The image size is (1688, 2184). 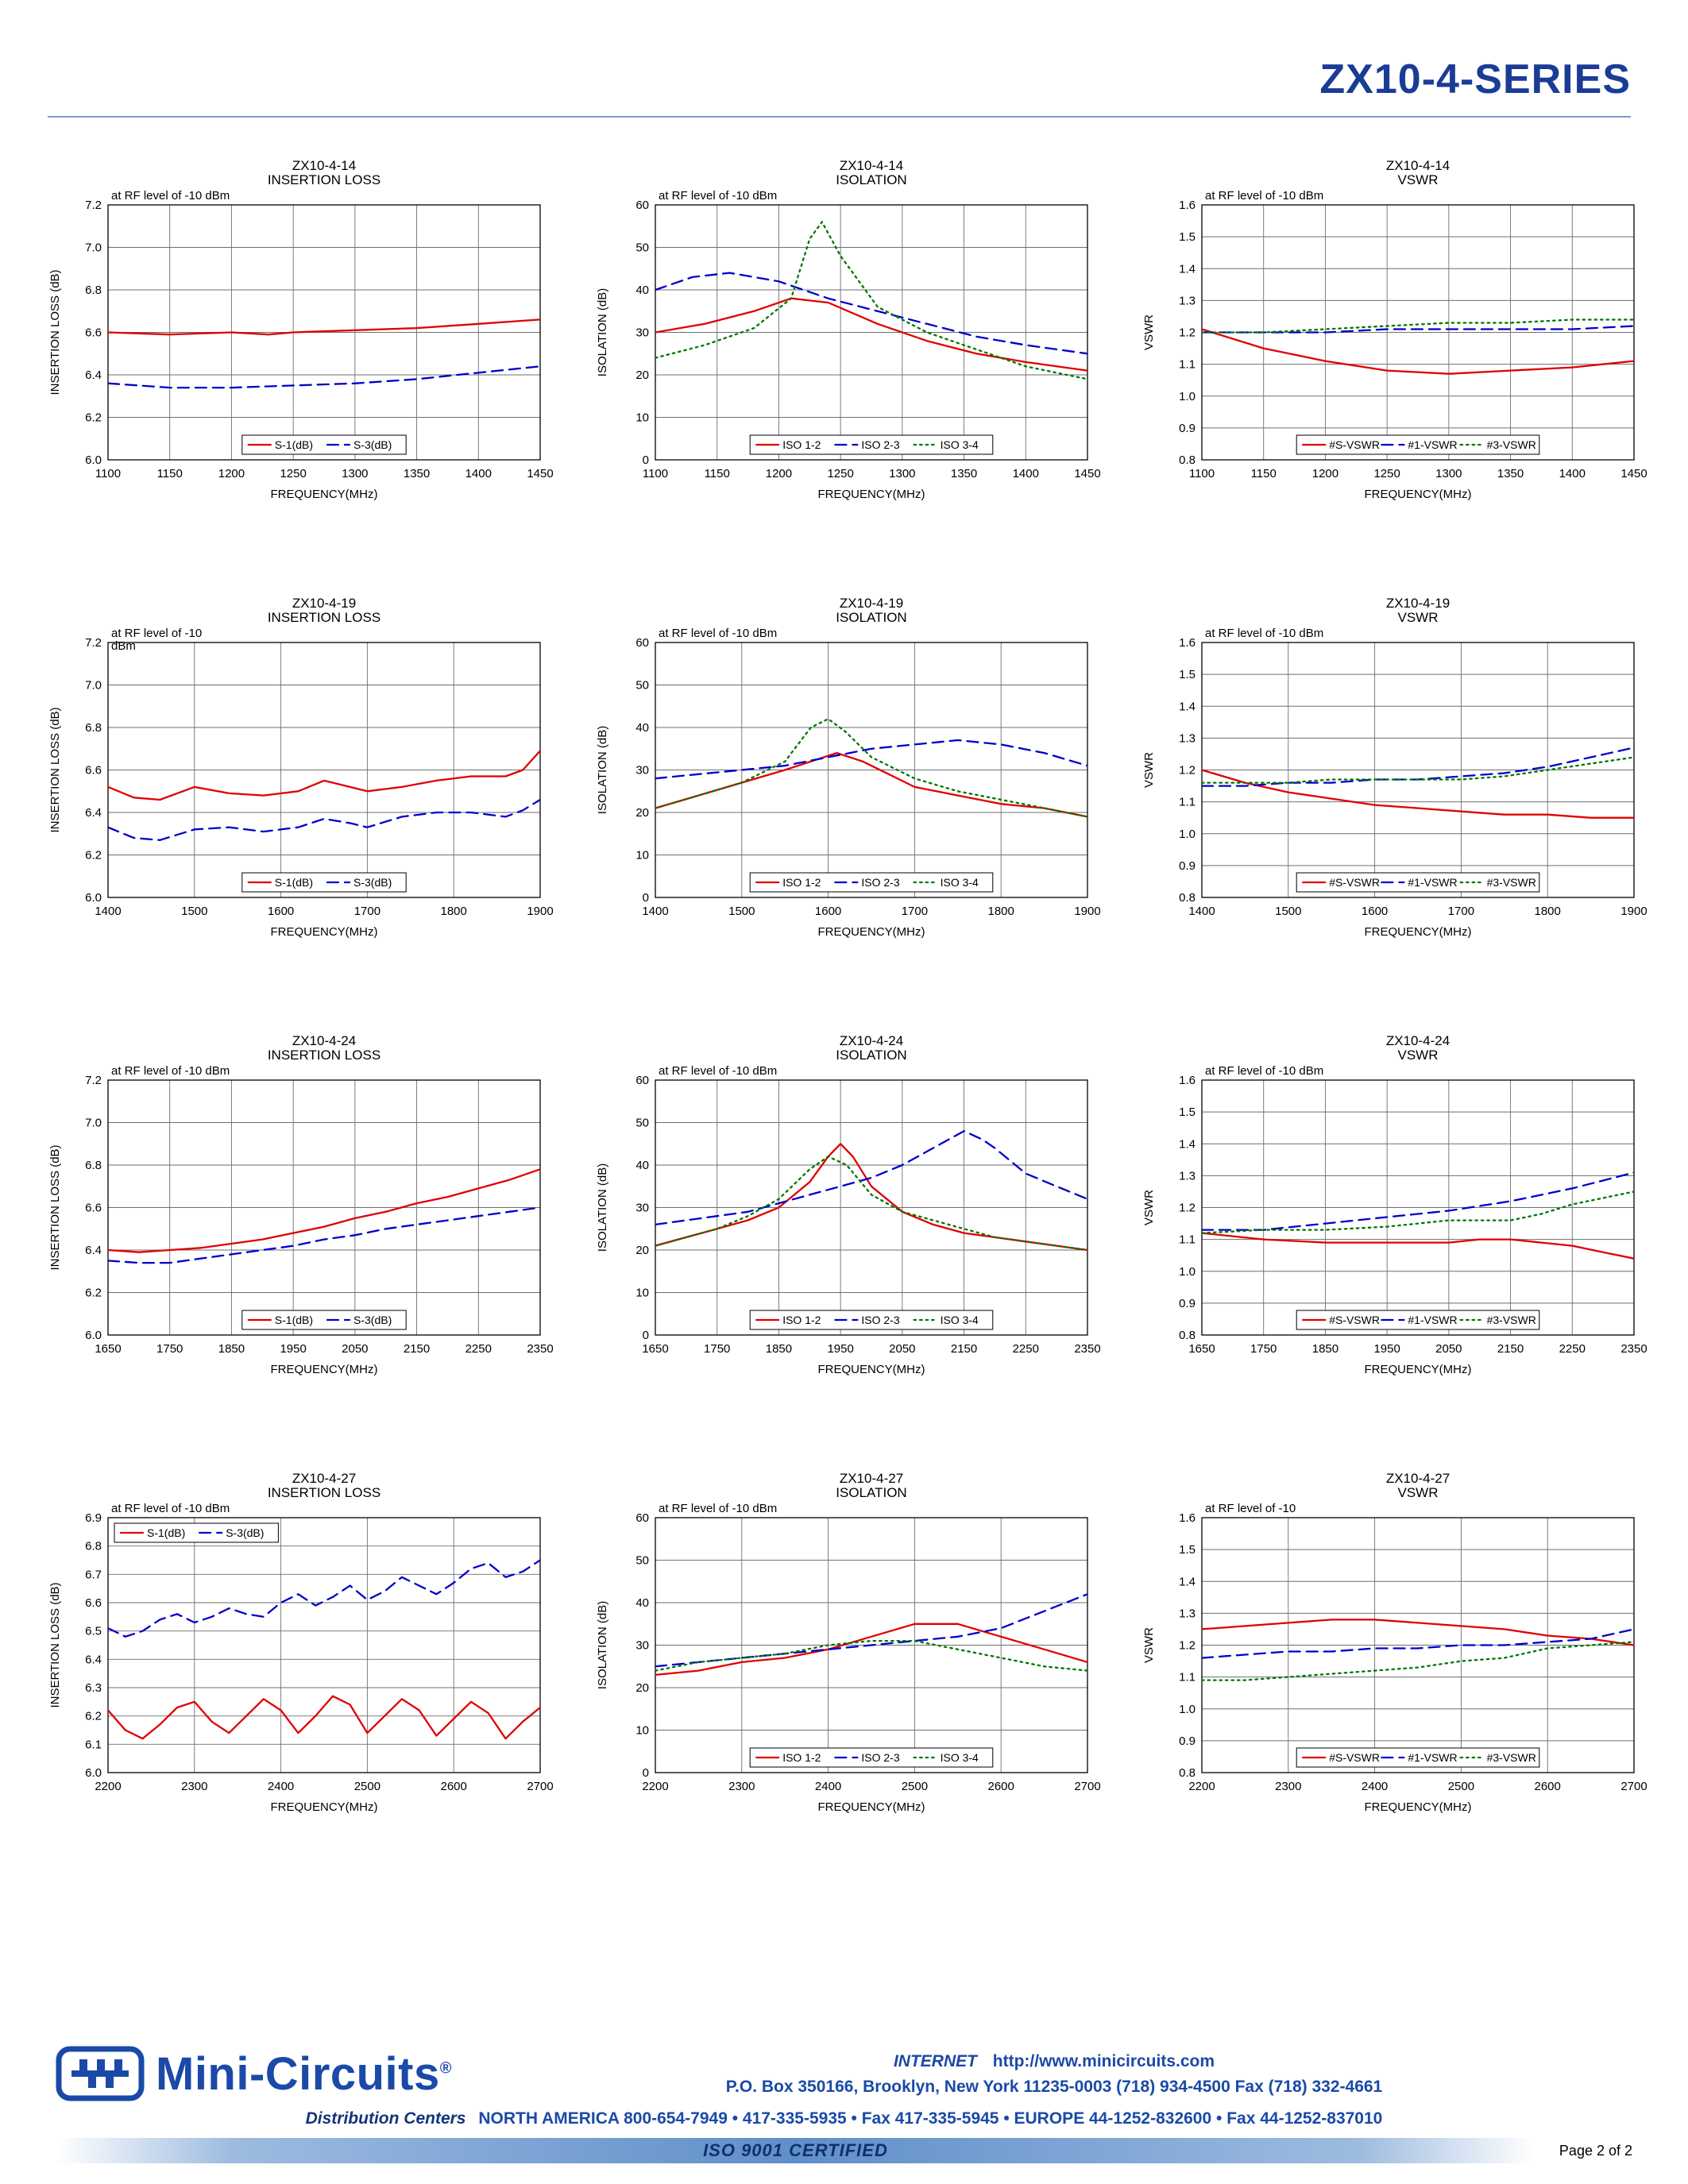 I want to click on x-tick-label: 2050, so click(x=1448, y=1349).